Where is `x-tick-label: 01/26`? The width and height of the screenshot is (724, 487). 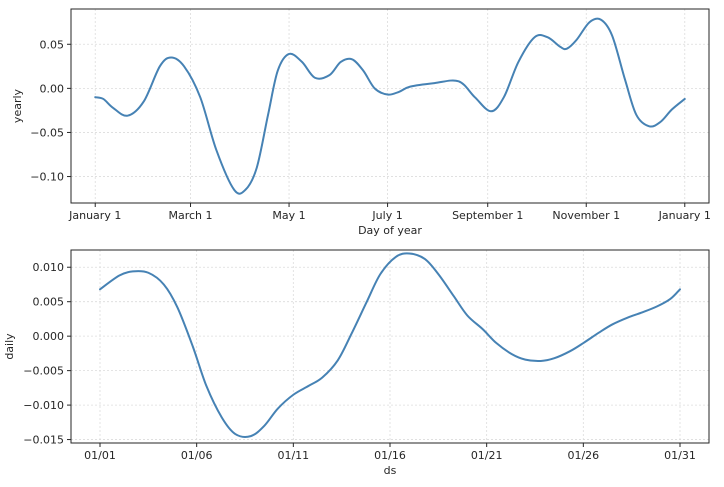
x-tick-label: 01/26 is located at coordinates (583, 455).